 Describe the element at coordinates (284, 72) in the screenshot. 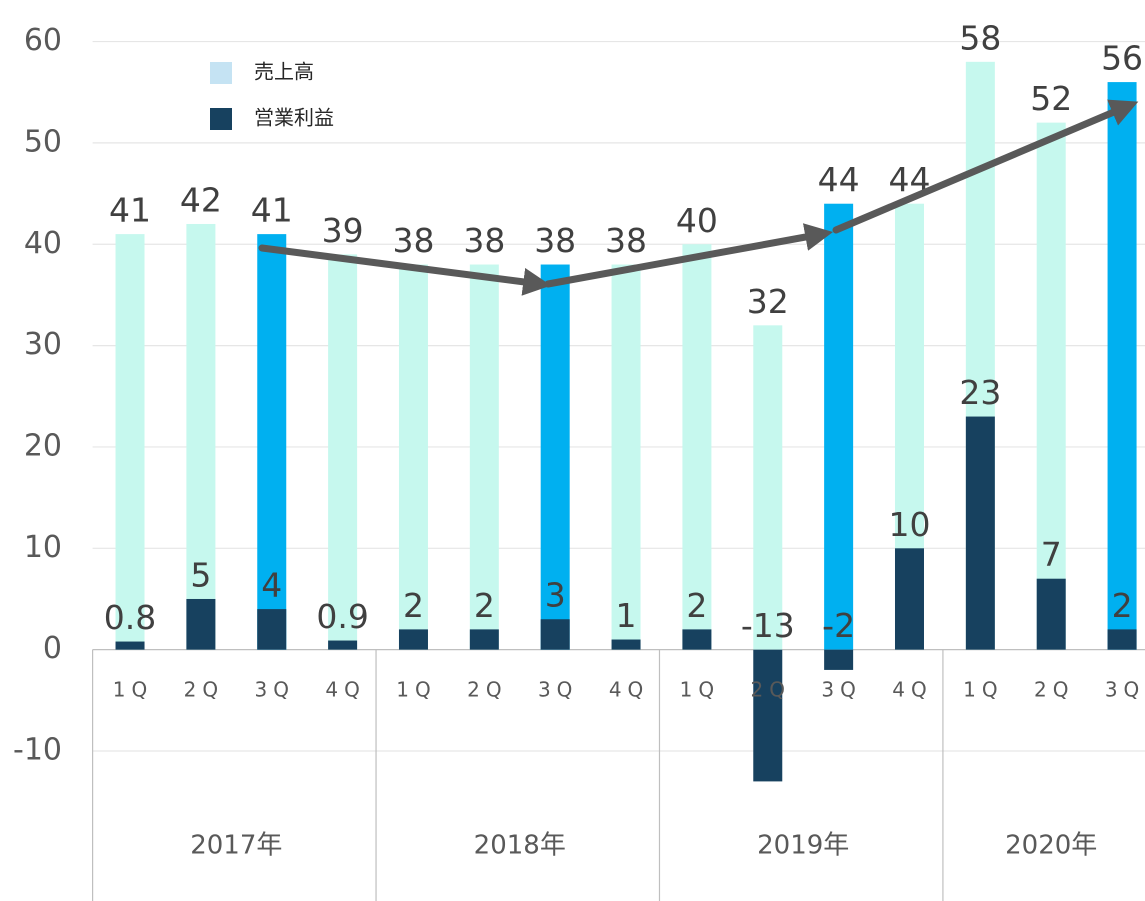

I see `legend-label: 売上高` at that location.